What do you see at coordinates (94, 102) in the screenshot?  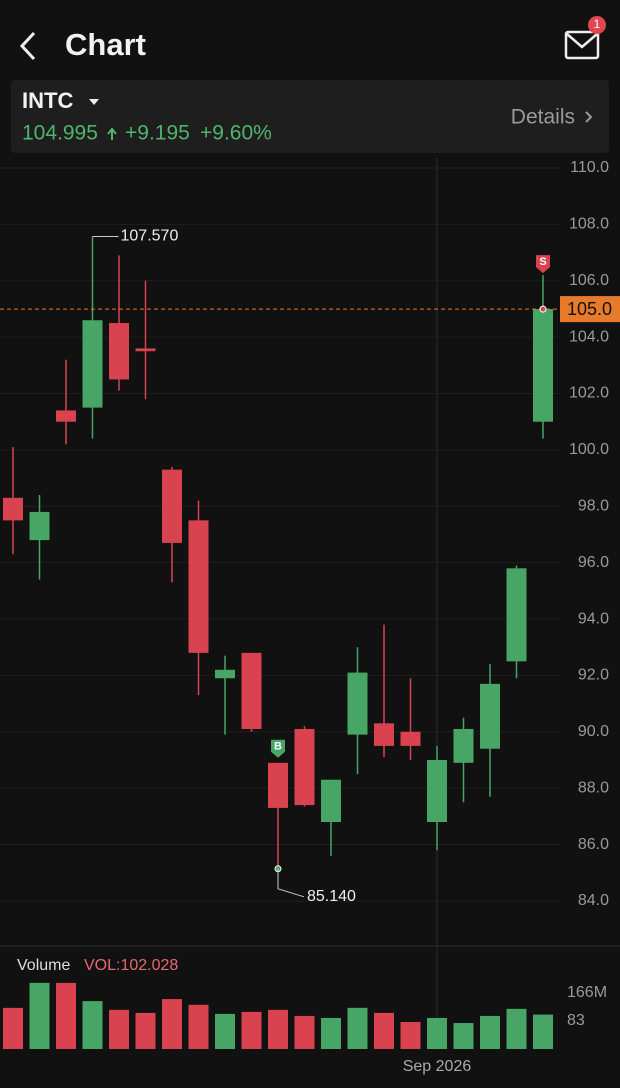 I see `dropdown-icon` at bounding box center [94, 102].